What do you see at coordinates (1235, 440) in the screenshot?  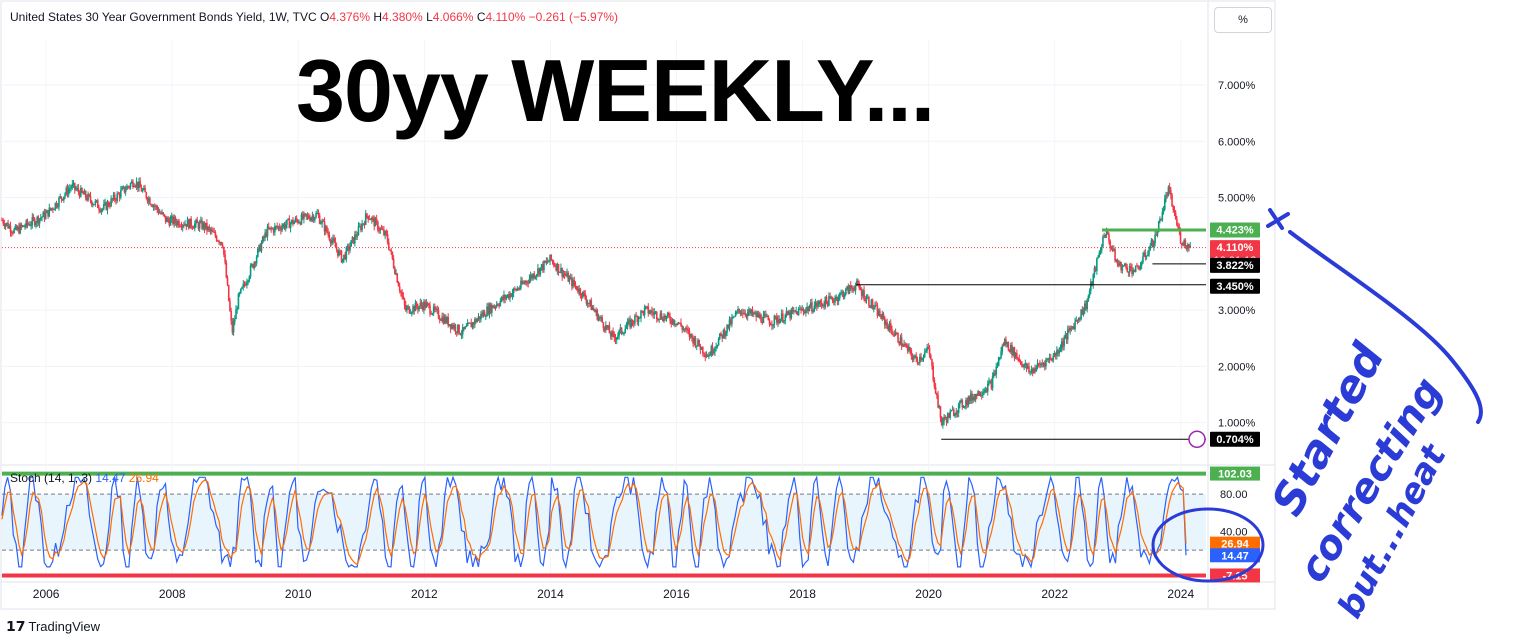 I see `price-label: 0.704%` at bounding box center [1235, 440].